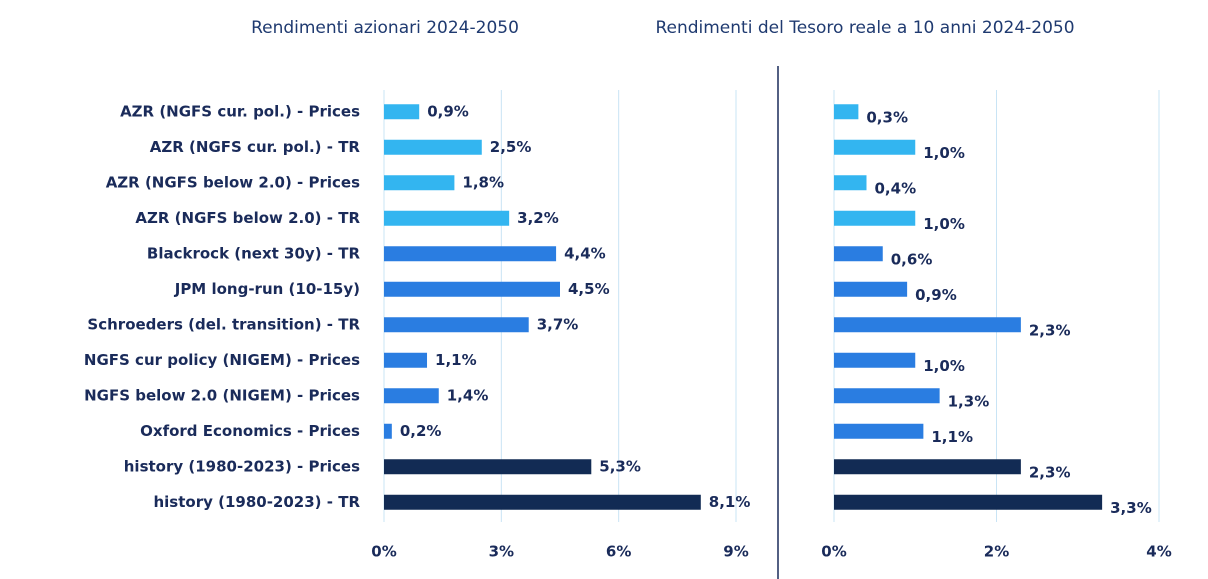  What do you see at coordinates (223, 324) in the screenshot?
I see `category-label: Schroeders (del. transition) - TR` at bounding box center [223, 324].